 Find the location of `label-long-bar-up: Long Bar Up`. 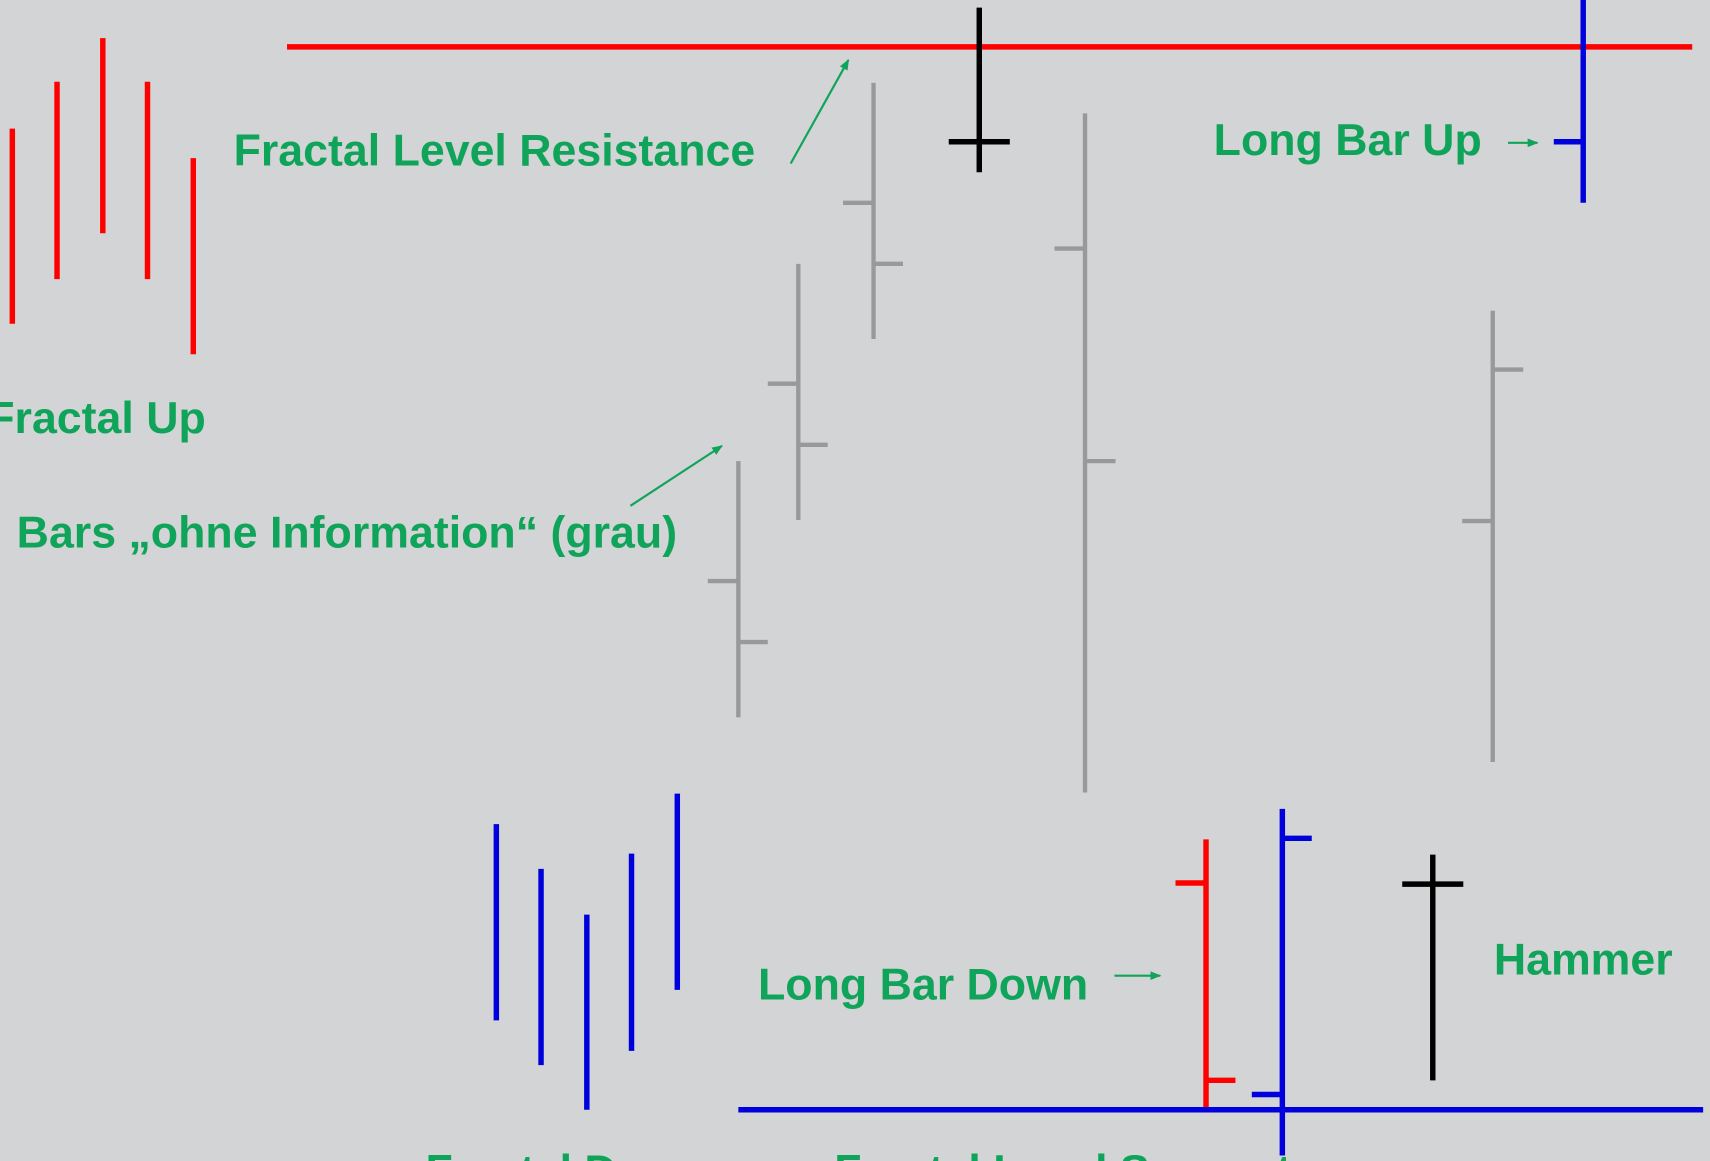

label-long-bar-up: Long Bar Up is located at coordinates (1348, 140).